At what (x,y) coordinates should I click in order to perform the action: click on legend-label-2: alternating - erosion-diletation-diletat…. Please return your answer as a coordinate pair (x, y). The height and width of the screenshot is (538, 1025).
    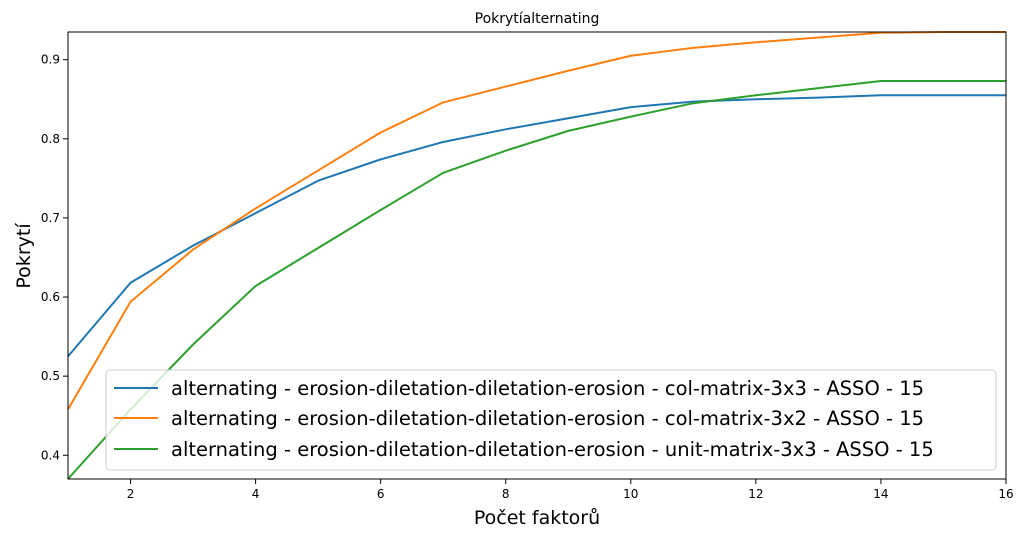
    Looking at the image, I should click on (552, 449).